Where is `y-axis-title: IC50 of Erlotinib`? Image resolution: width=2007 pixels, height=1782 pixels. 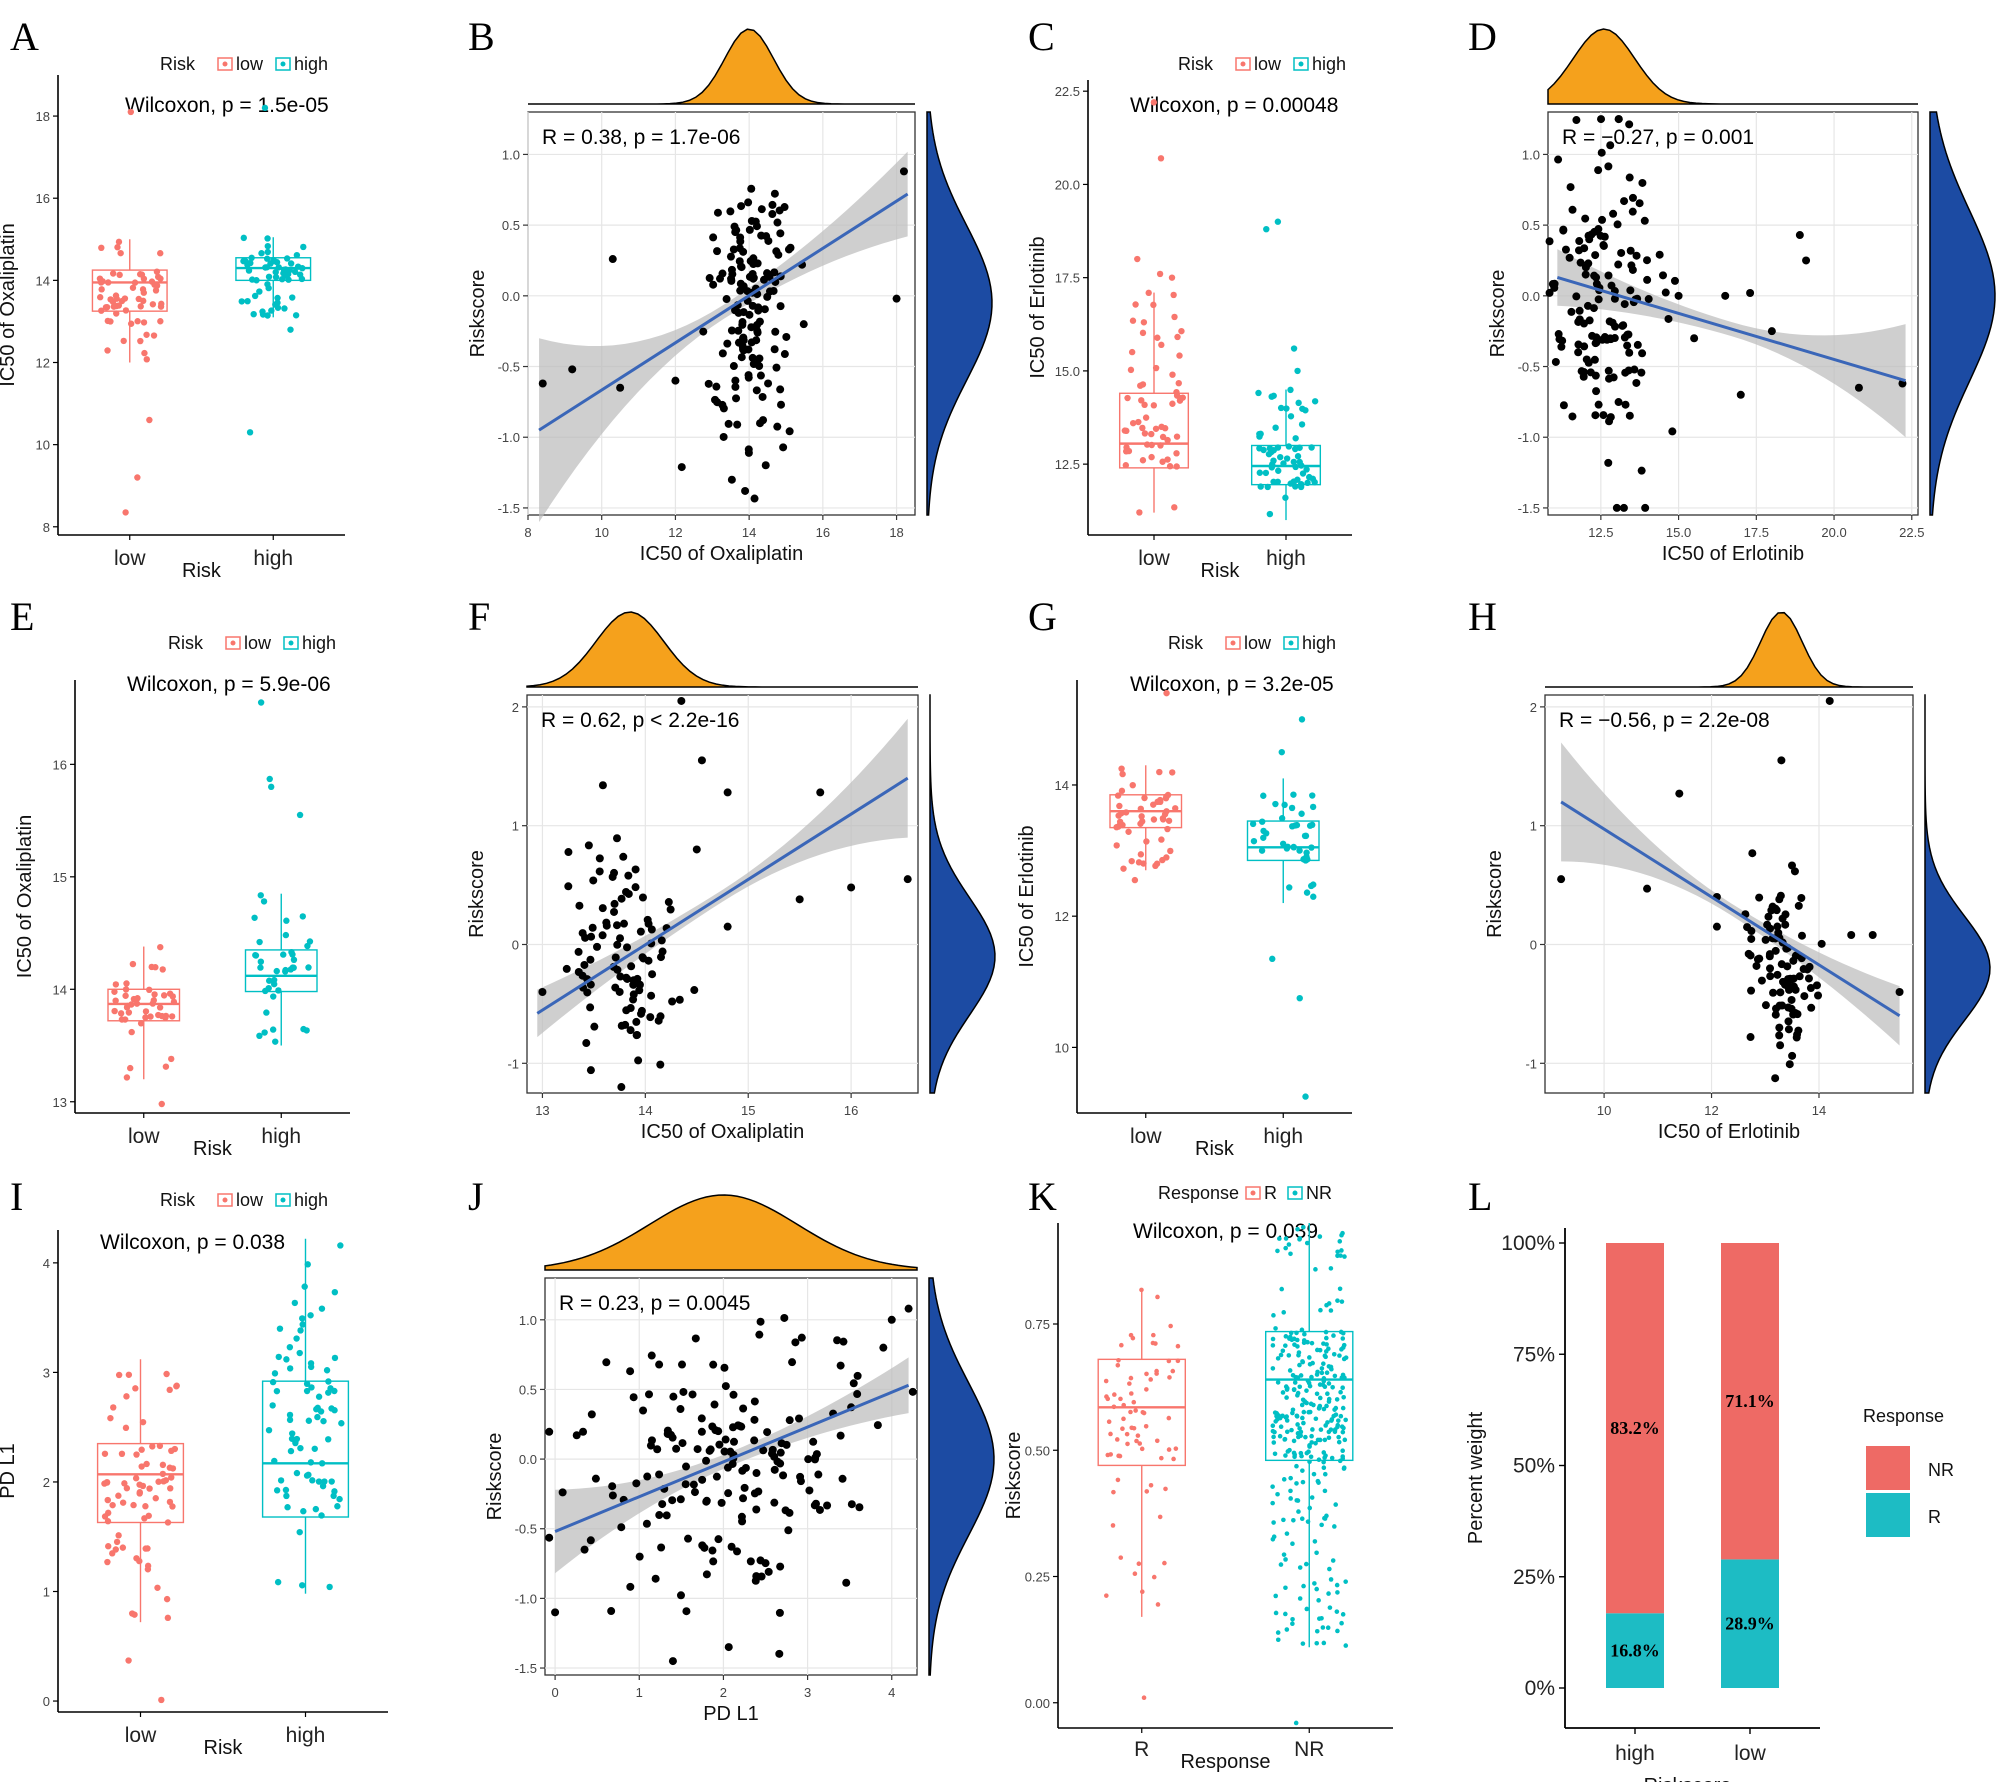
y-axis-title: IC50 of Erlotinib is located at coordinates (1038, 307).